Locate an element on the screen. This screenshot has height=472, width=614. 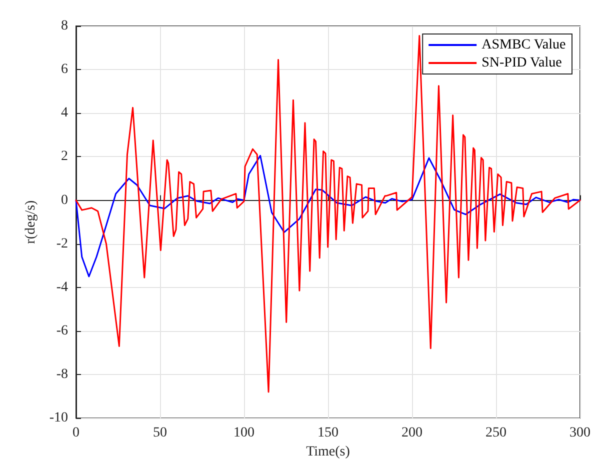
y-tick-label: 0 is located at coordinates (64, 200).